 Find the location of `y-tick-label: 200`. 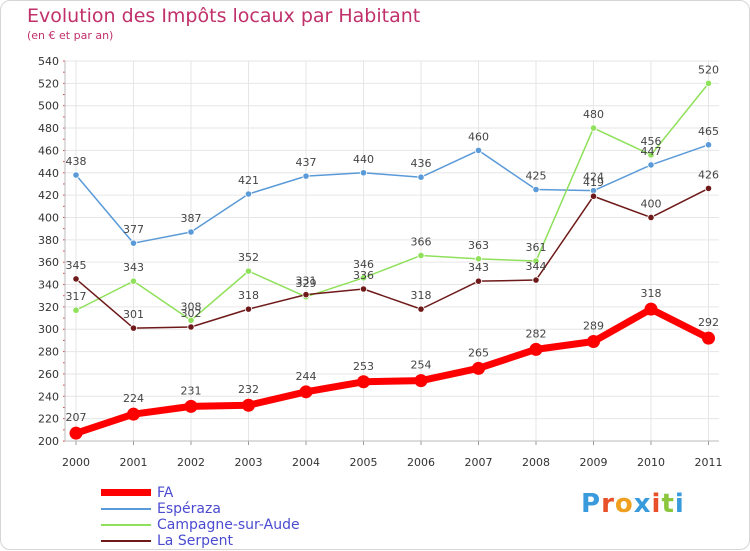

y-tick-label: 200 is located at coordinates (48, 441).